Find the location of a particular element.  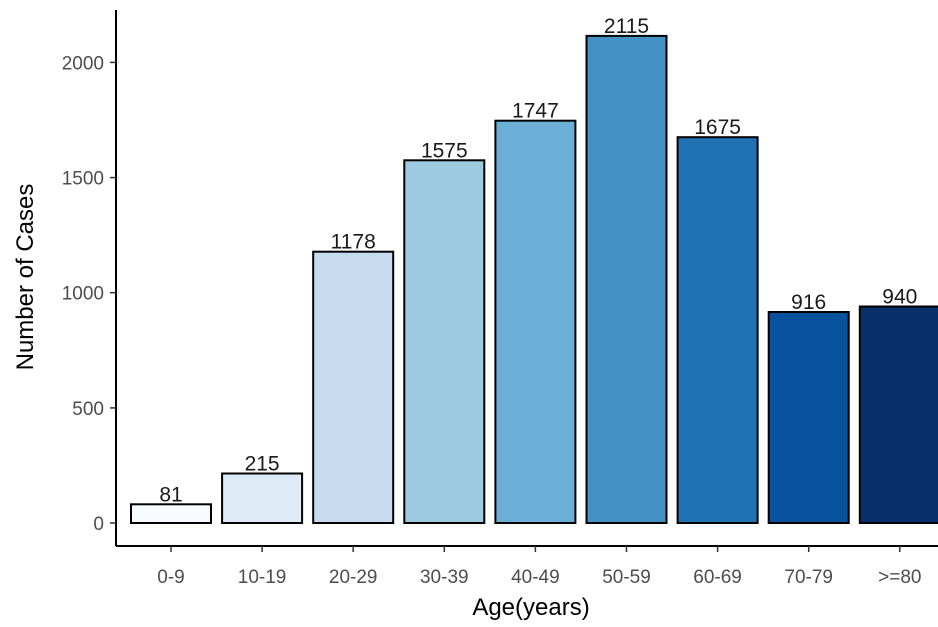

x-axis-title: Age(years) is located at coordinates (530, 607).